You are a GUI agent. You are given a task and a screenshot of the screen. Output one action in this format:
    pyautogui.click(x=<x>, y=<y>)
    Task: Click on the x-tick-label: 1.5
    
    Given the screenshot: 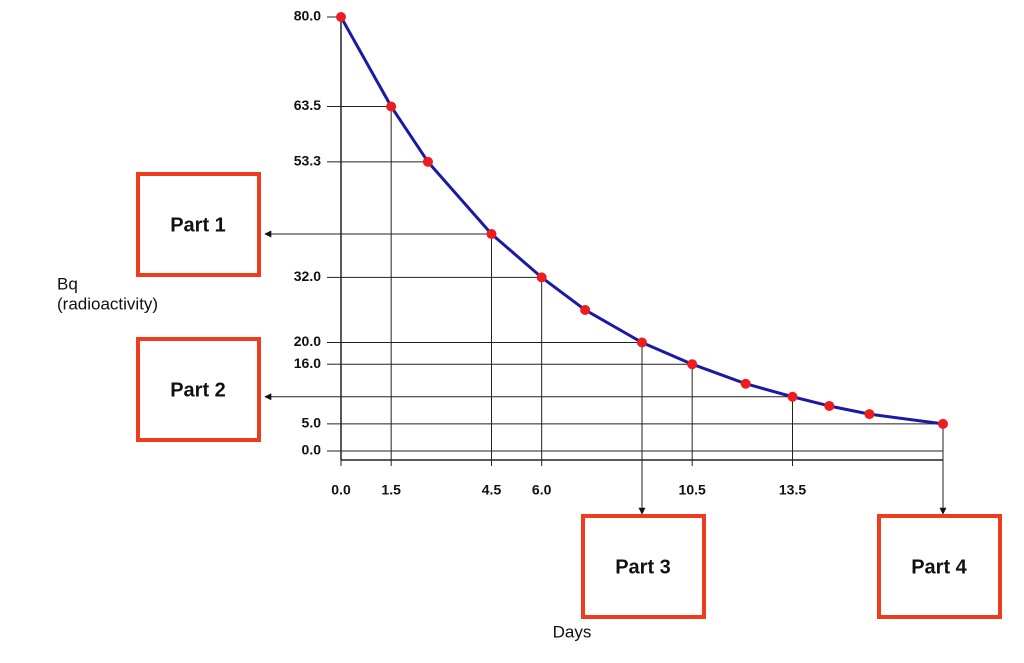 What is the action you would take?
    pyautogui.click(x=391, y=490)
    